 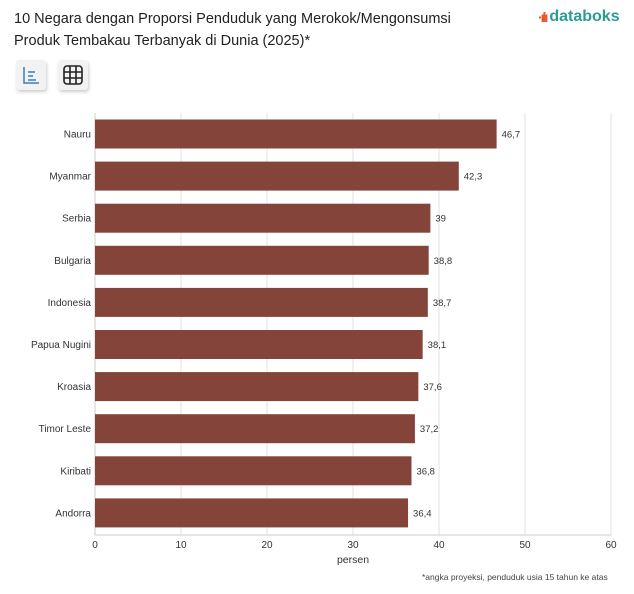 I want to click on y-category-label: Bulgaria, so click(x=72, y=261).